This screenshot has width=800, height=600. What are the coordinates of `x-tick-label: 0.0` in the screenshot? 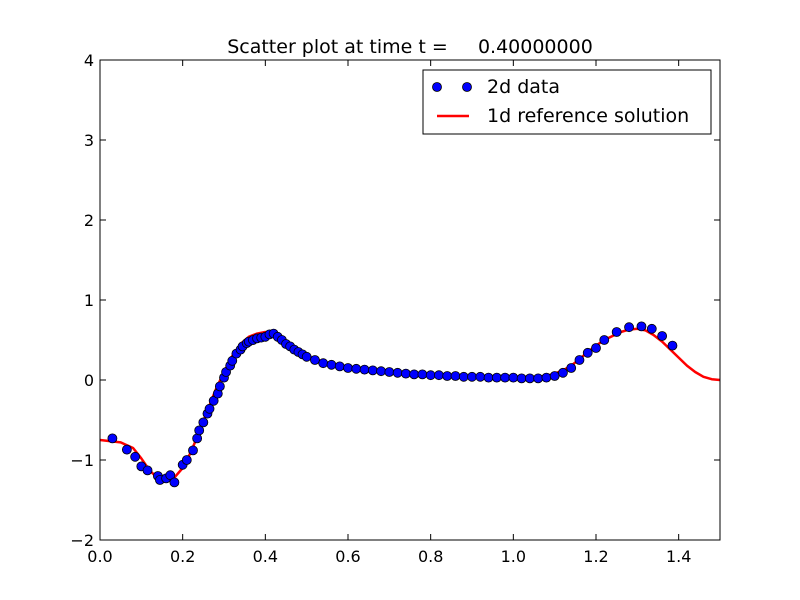 It's located at (99, 556).